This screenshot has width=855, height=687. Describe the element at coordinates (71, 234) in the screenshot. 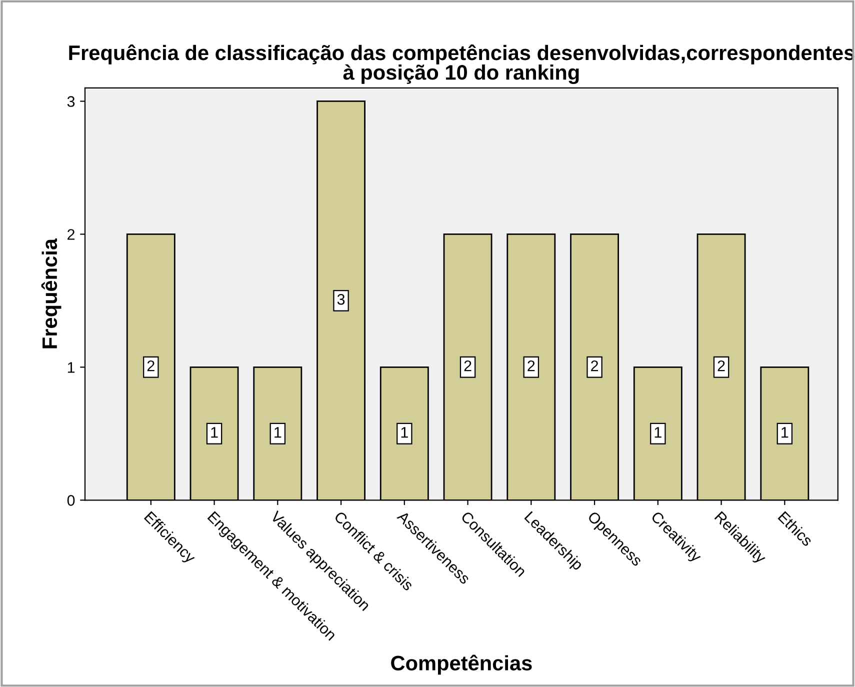

I see `y-tick-label: 2` at that location.